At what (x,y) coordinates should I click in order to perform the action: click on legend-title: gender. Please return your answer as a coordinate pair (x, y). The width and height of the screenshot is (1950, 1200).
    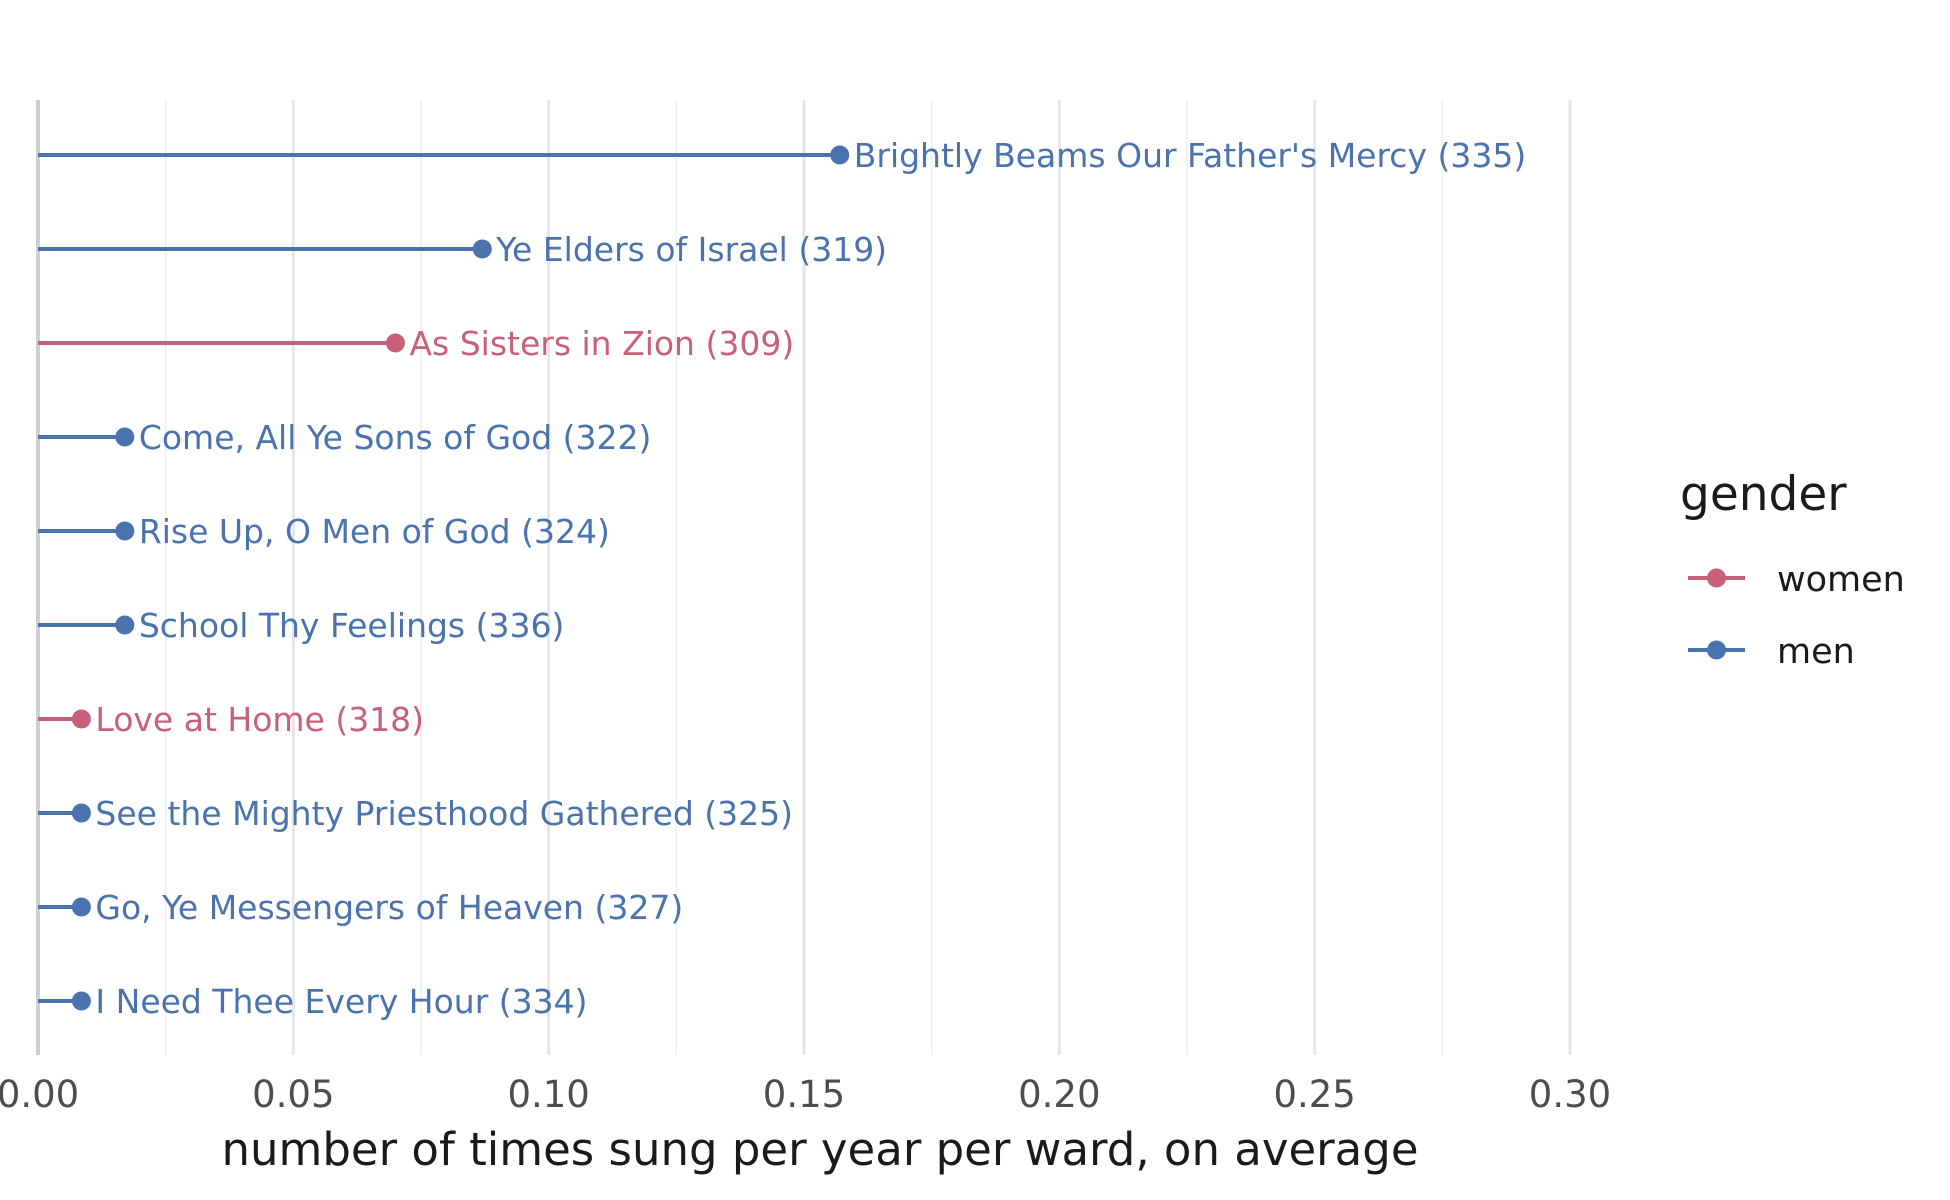
    Looking at the image, I should click on (1763, 494).